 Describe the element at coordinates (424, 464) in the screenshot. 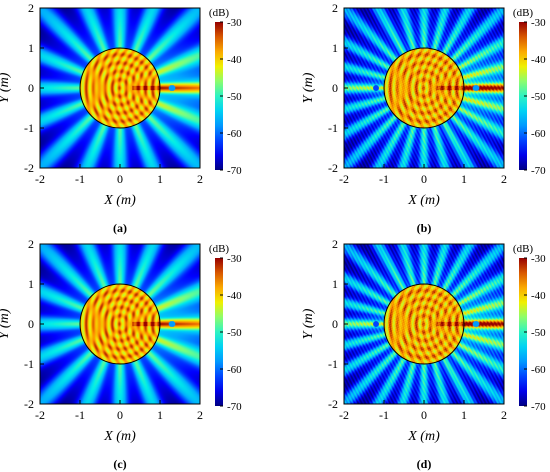

I see `panel-label: (d)` at that location.